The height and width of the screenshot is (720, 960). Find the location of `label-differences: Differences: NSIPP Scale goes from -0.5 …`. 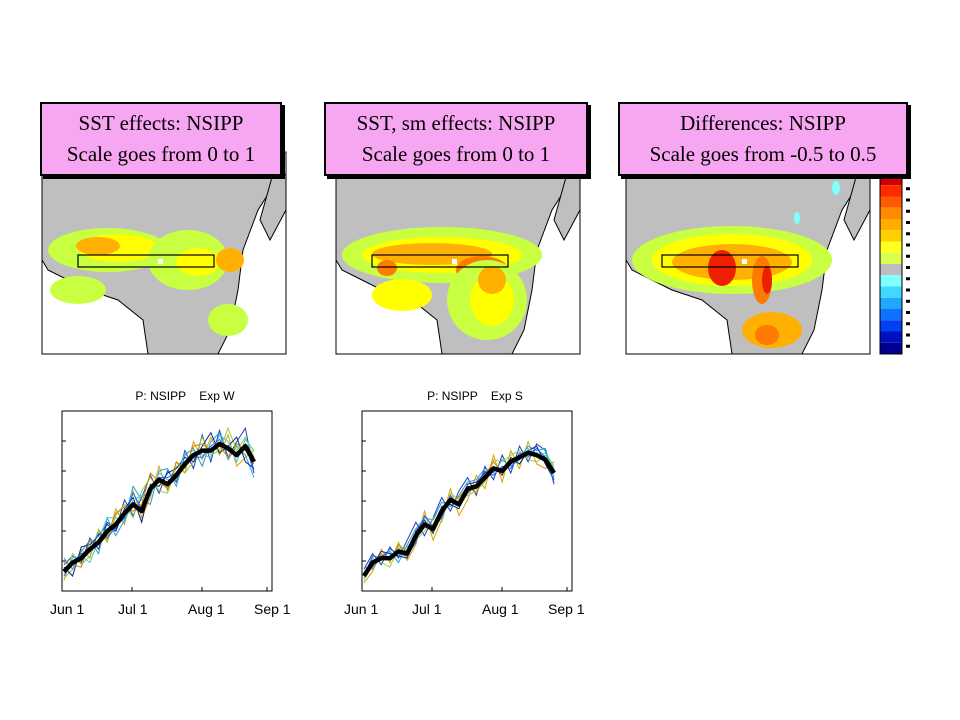

label-differences: Differences: NSIPP Scale goes from -0.5 … is located at coordinates (763, 139).